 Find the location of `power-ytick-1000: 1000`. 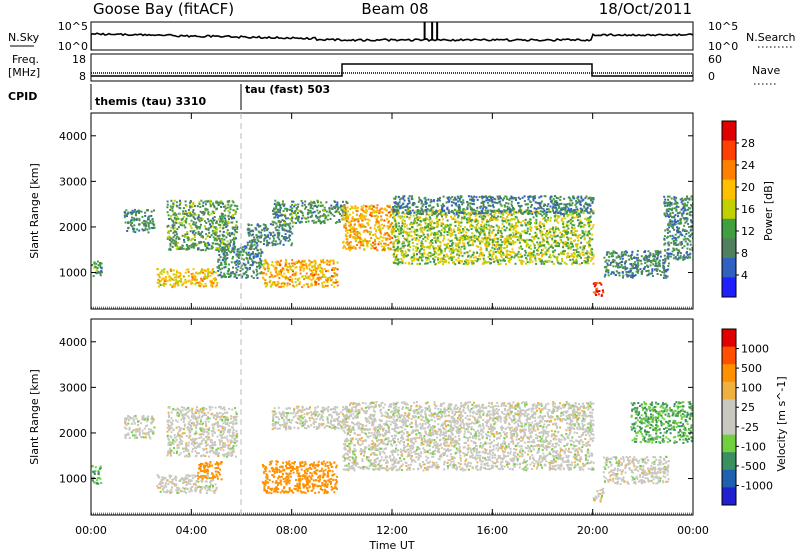

power-ytick-1000: 1000 is located at coordinates (73, 273).